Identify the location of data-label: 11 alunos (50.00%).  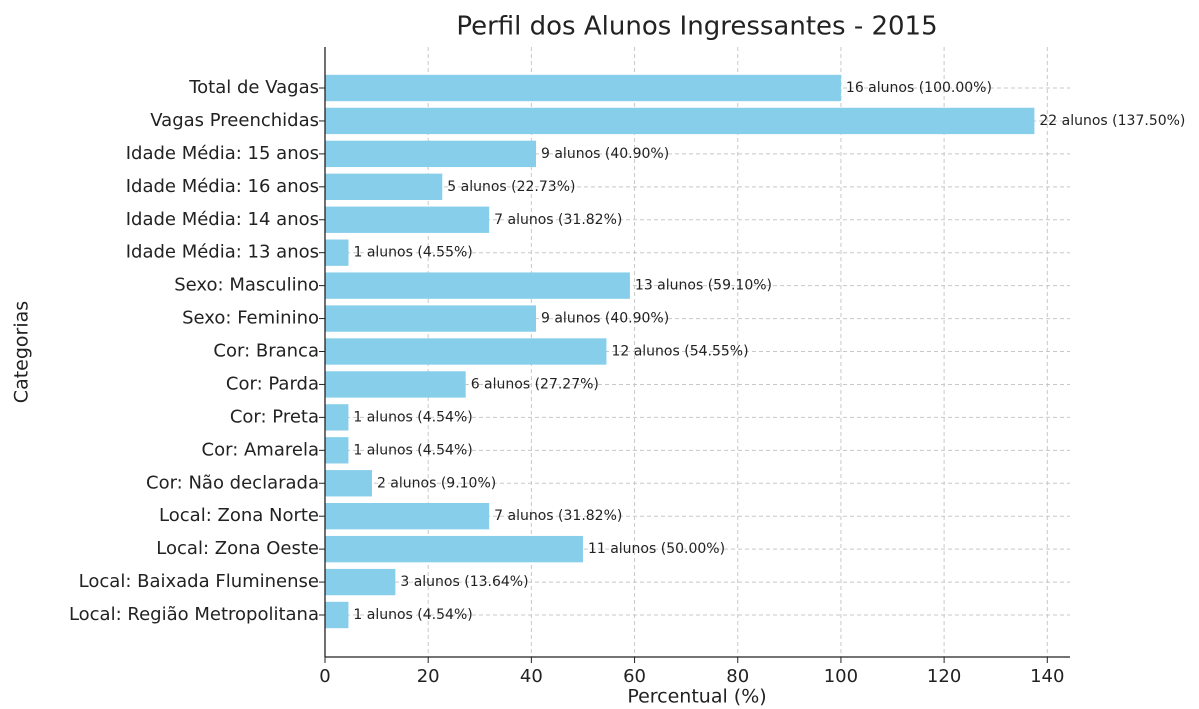
(656, 549).